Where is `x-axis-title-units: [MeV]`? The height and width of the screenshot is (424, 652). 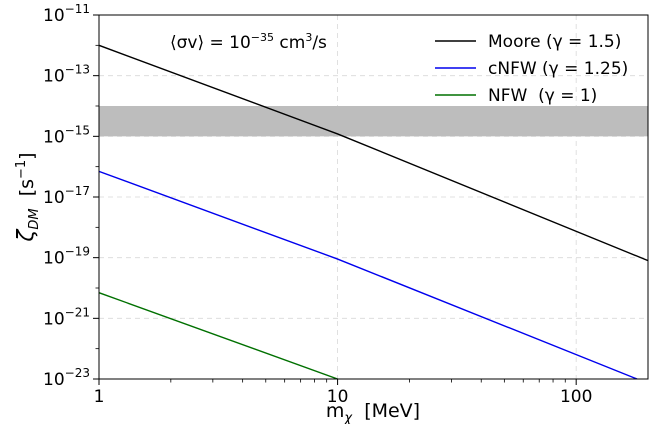
x-axis-title-units: [MeV] is located at coordinates (386, 411).